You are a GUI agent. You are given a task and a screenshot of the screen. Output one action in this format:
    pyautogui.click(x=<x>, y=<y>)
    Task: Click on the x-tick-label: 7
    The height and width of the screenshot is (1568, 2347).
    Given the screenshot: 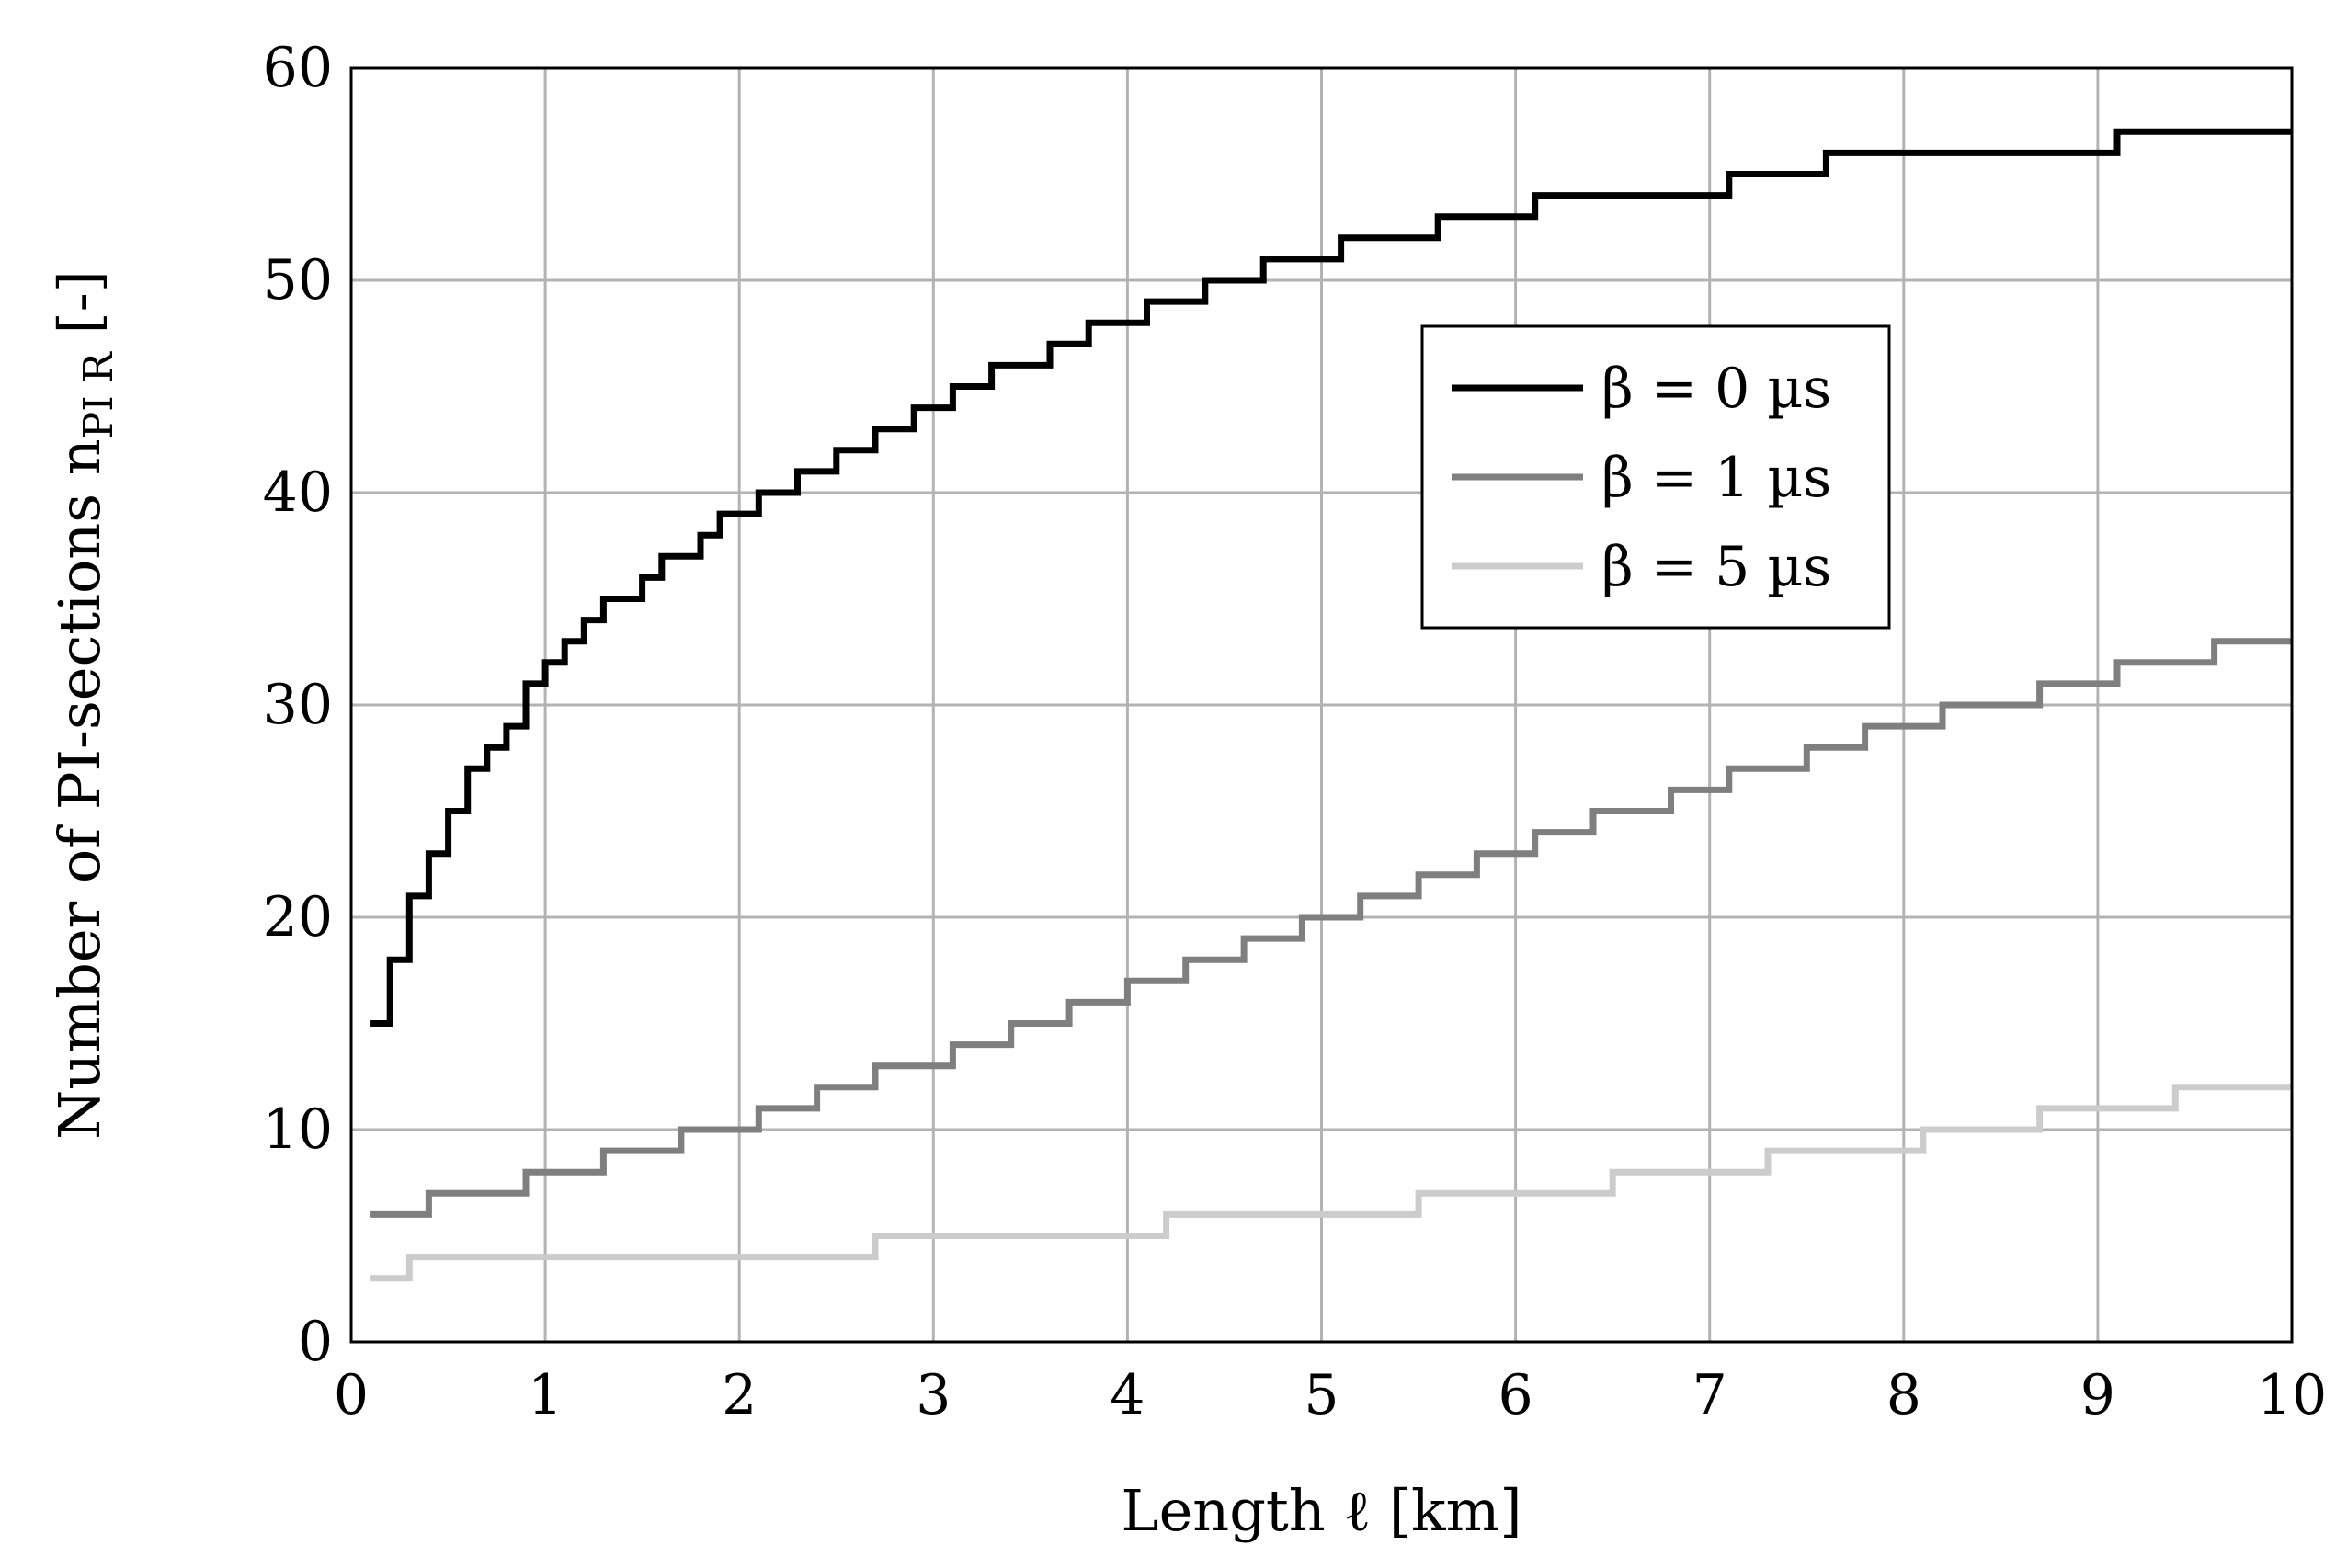 What is the action you would take?
    pyautogui.click(x=1709, y=1395)
    